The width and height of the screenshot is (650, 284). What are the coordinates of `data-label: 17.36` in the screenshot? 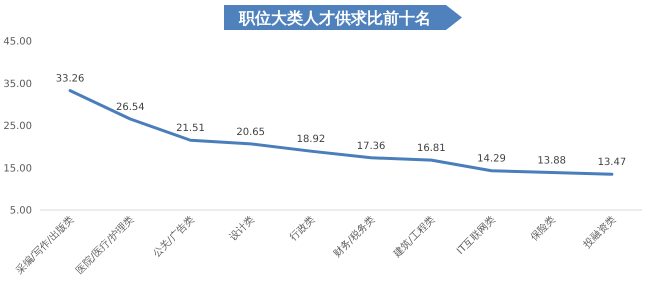 It's located at (371, 146).